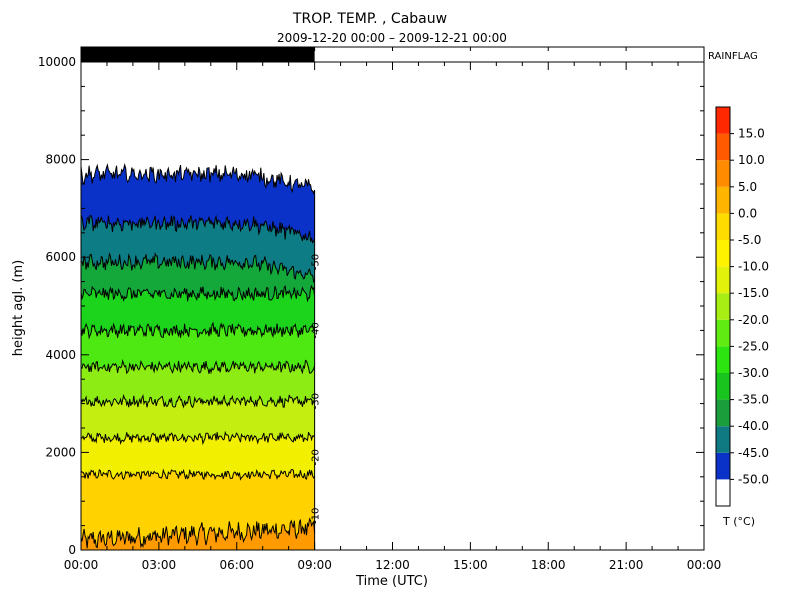 Image resolution: width=800 pixels, height=604 pixels. I want to click on contour-label: -50, so click(316, 262).